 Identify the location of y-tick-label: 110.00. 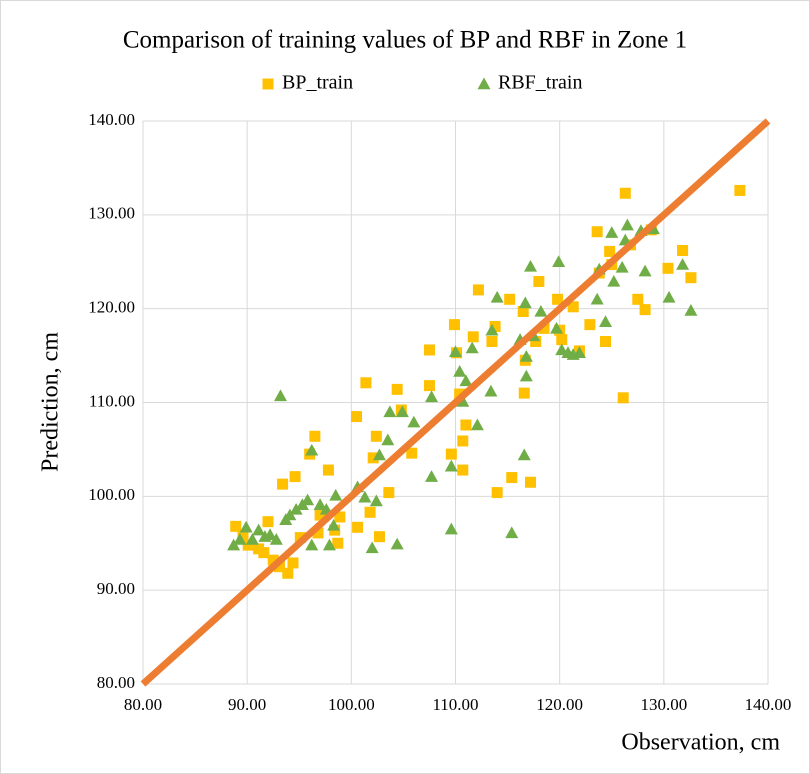
(112, 400).